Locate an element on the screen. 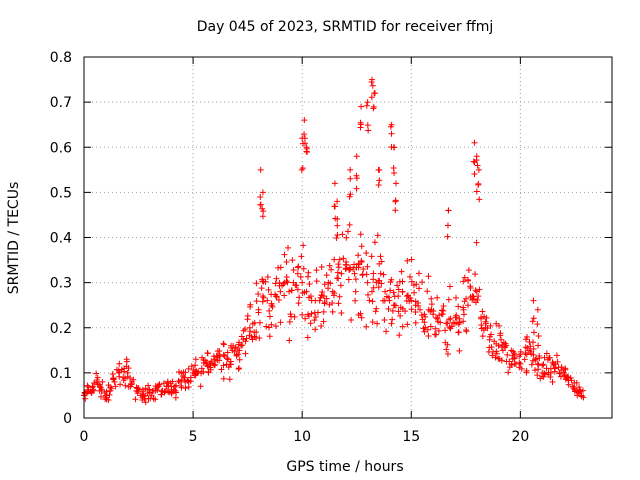 The width and height of the screenshot is (640, 480). y-tick-label: 0.5 is located at coordinates (61, 193).